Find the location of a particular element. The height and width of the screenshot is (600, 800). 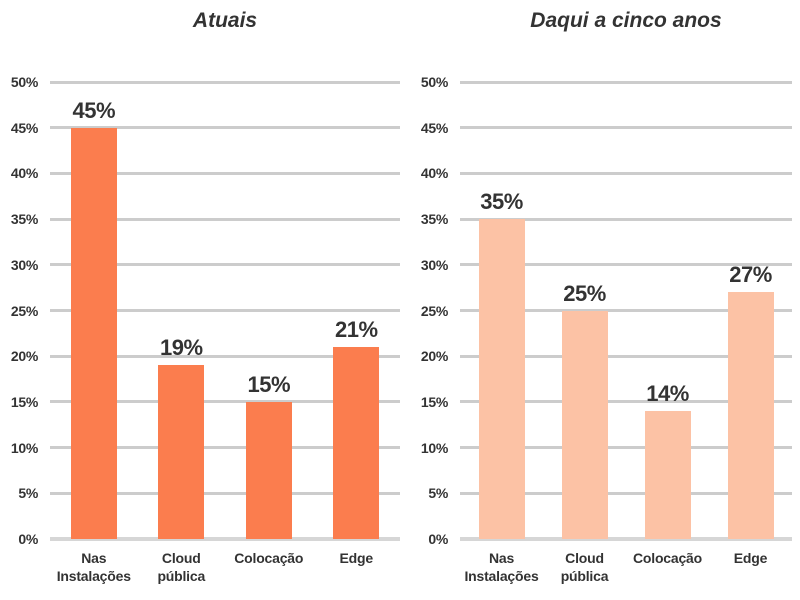

bar-edge: 21% is located at coordinates (356, 428).